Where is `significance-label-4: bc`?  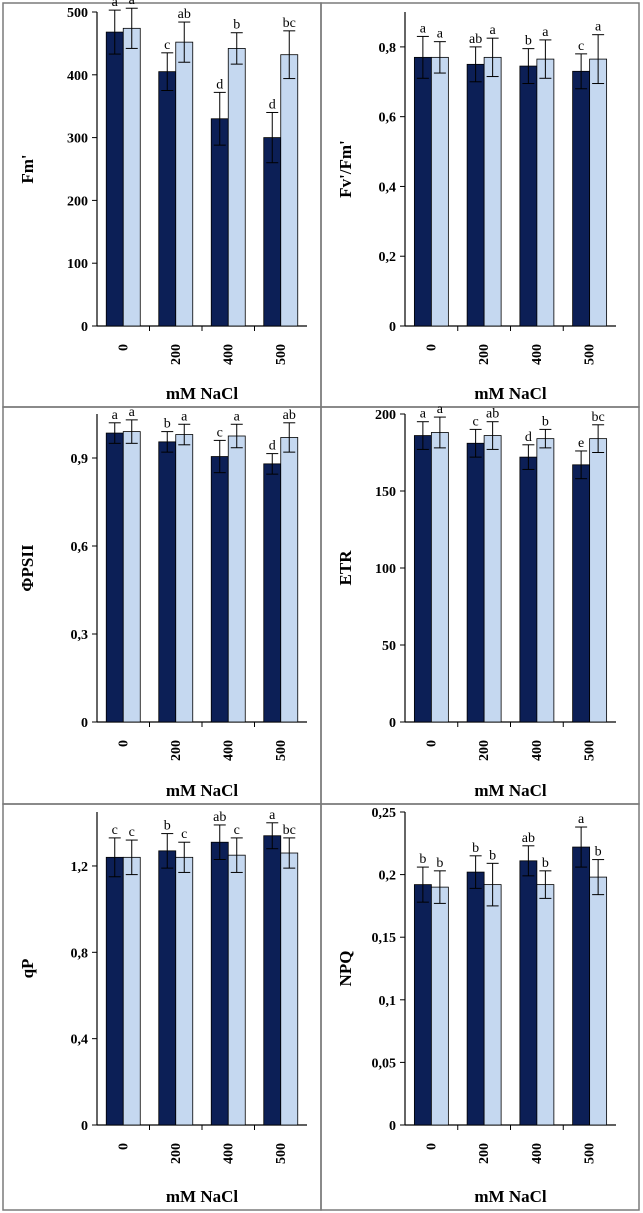 significance-label-4: bc is located at coordinates (598, 417).